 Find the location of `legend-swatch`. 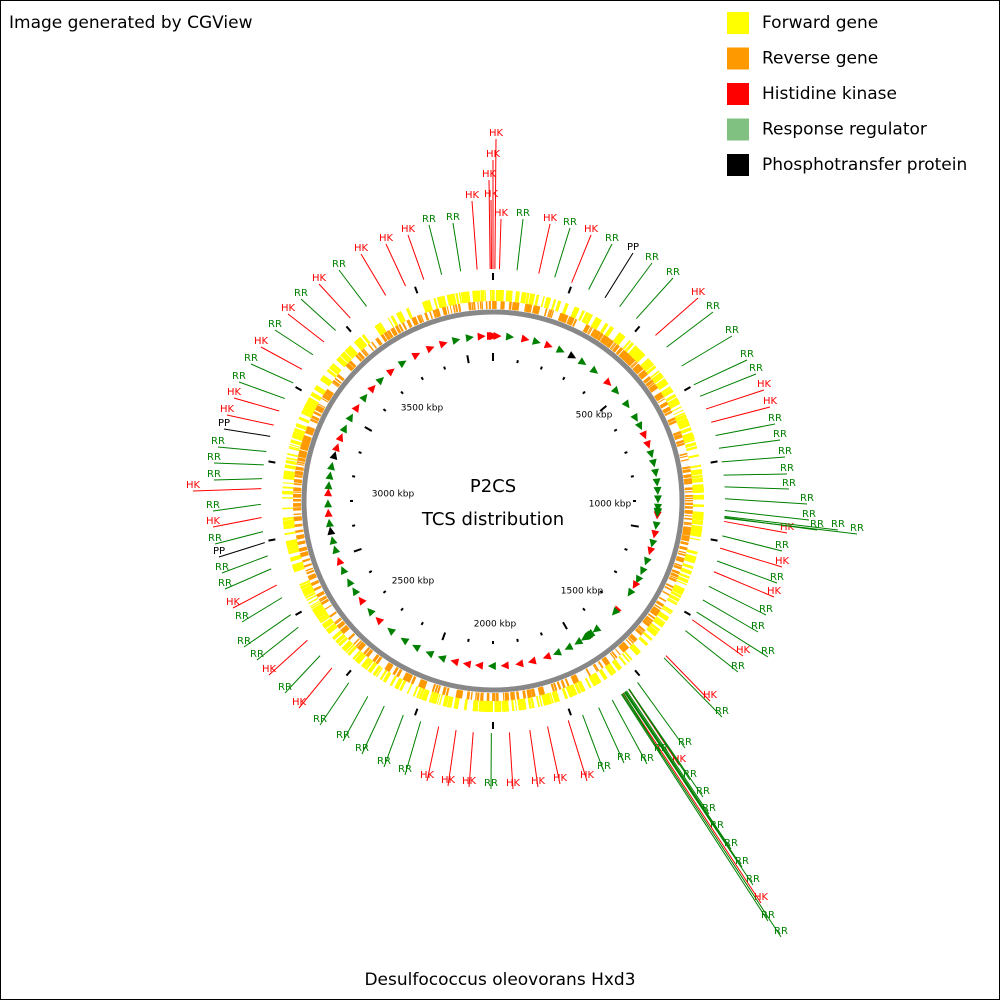

legend-swatch is located at coordinates (738, 23).